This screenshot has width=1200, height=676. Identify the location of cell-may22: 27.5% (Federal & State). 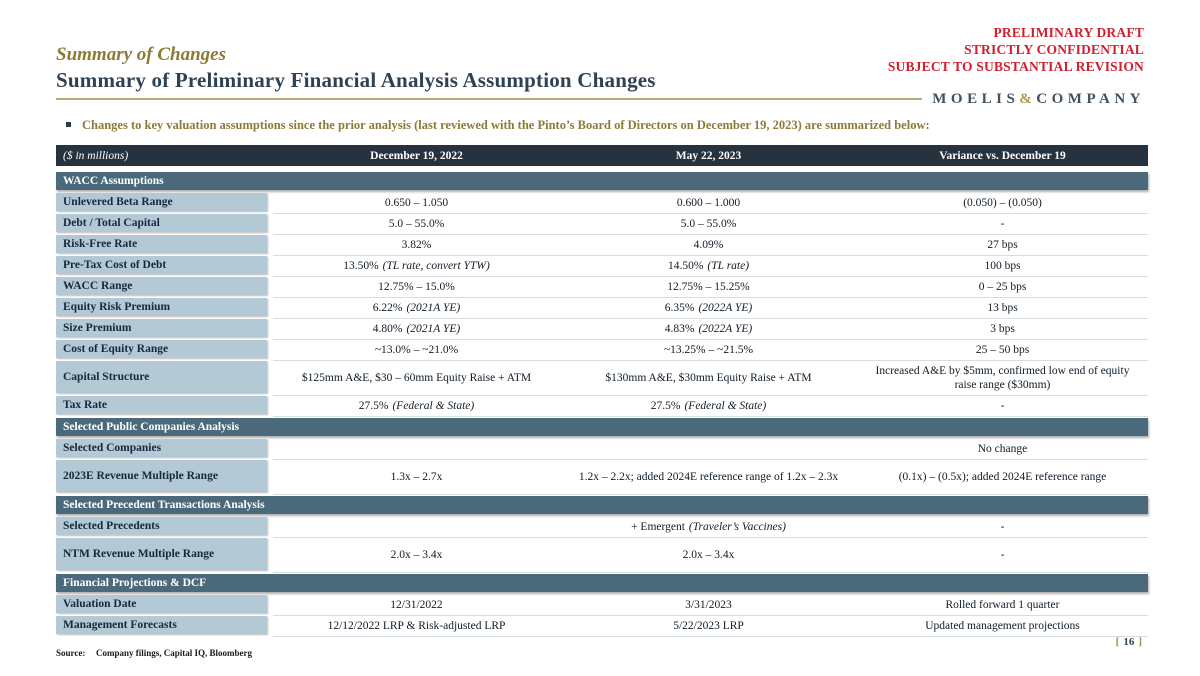
(708, 405).